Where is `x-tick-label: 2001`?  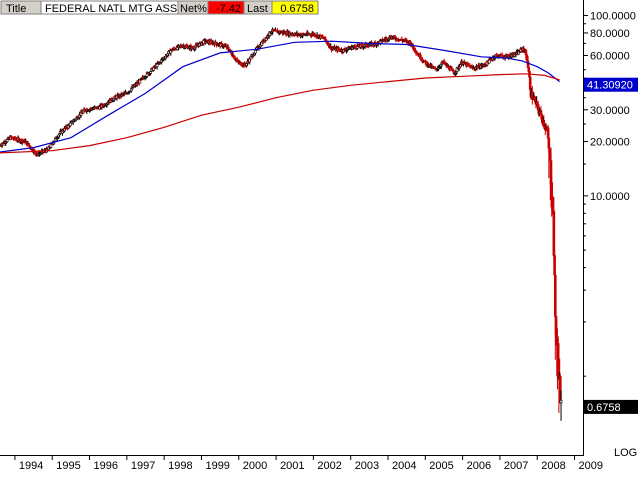 x-tick-label: 2001 is located at coordinates (292, 466).